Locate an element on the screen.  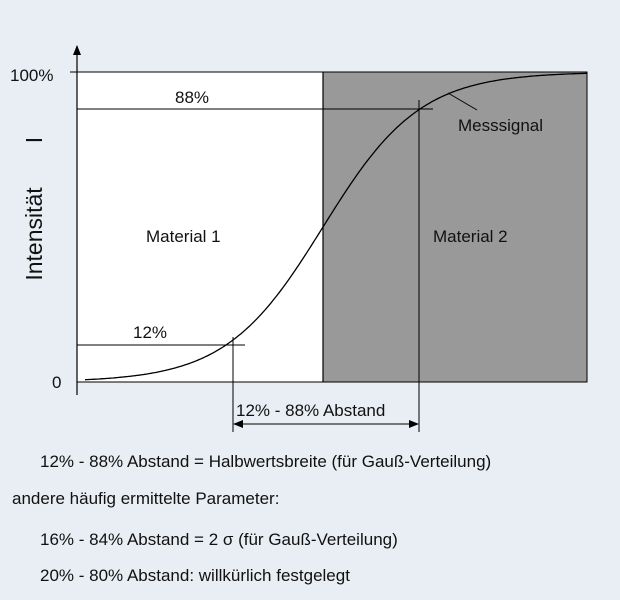
signal-leader-line is located at coordinates (462, 101).